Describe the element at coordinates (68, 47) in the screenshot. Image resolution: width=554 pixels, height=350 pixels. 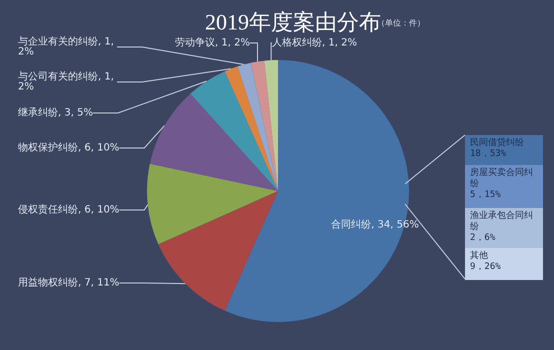
I see `slice-label: 与企业有关的纠纷, 1, 2%` at that location.